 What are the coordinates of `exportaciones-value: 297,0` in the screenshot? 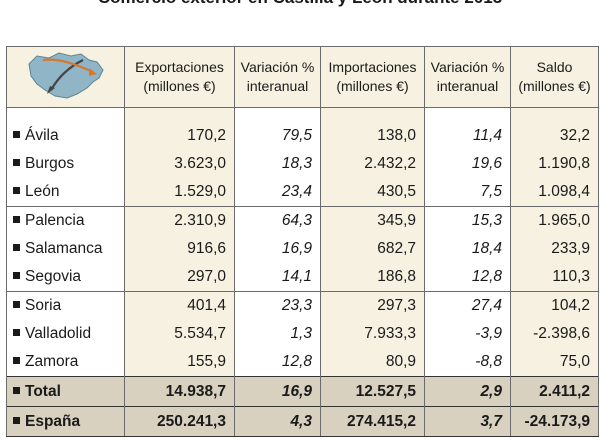 It's located at (179, 277).